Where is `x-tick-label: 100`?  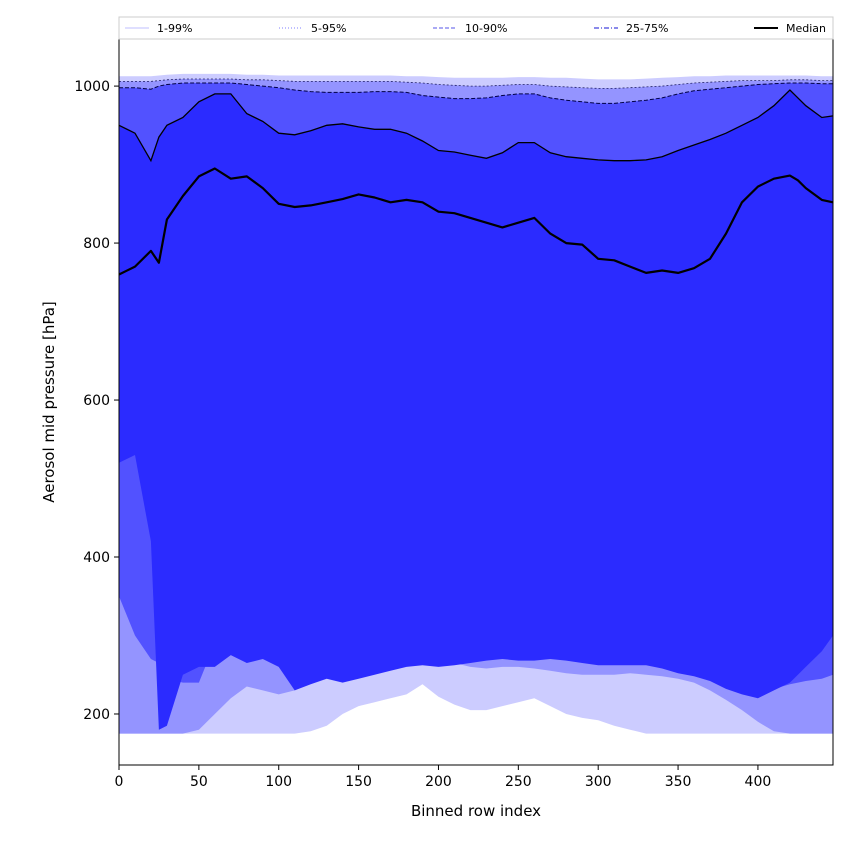
x-tick-label: 100 is located at coordinates (278, 782).